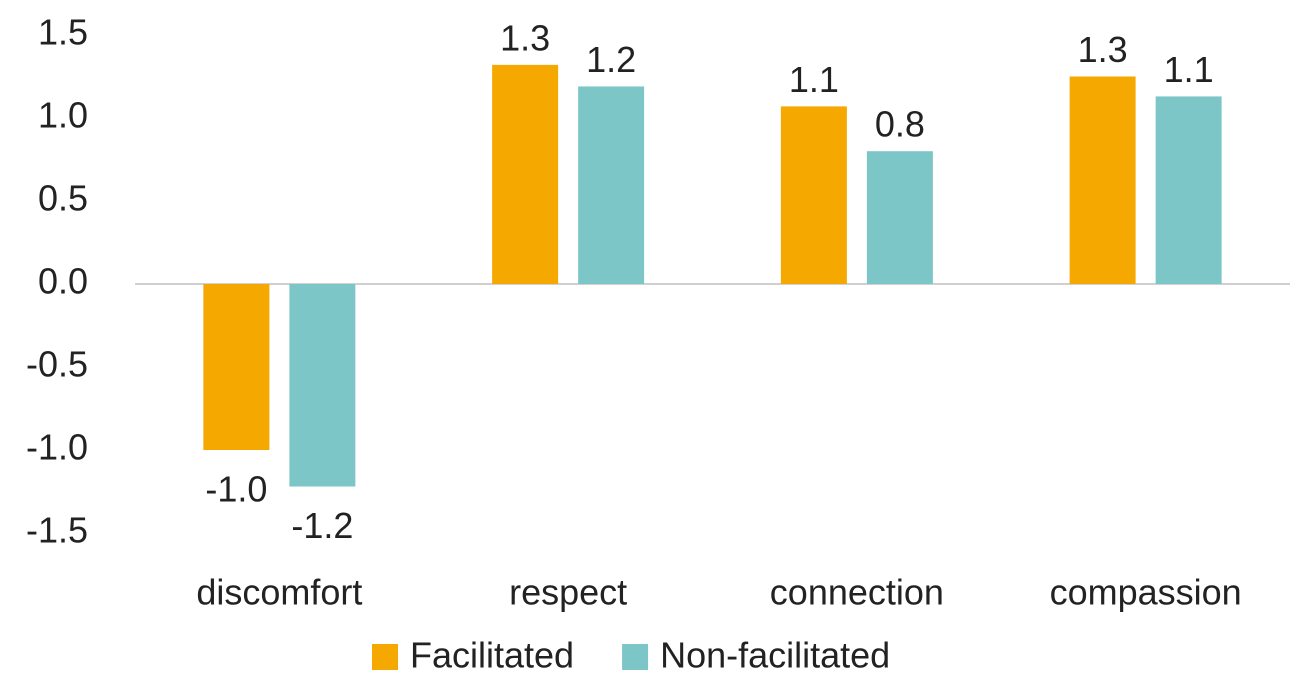 This screenshot has width=1297, height=675. I want to click on x-tick-label: respect, so click(568, 592).